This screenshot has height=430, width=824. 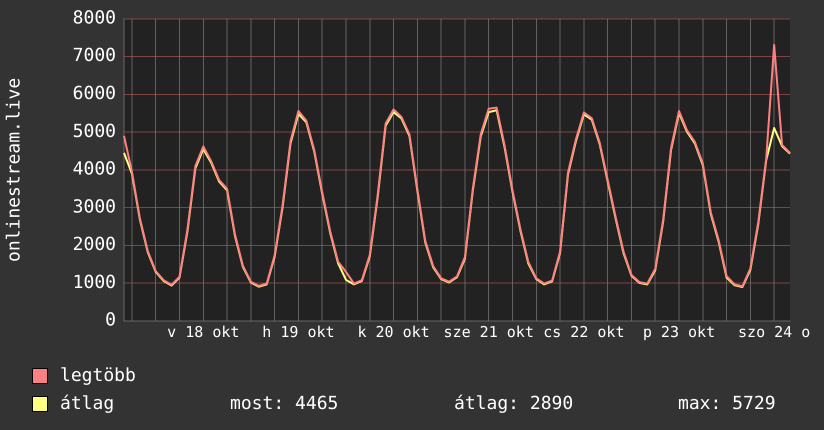 I want to click on x-tick-label: k 20 okt, so click(x=393, y=331).